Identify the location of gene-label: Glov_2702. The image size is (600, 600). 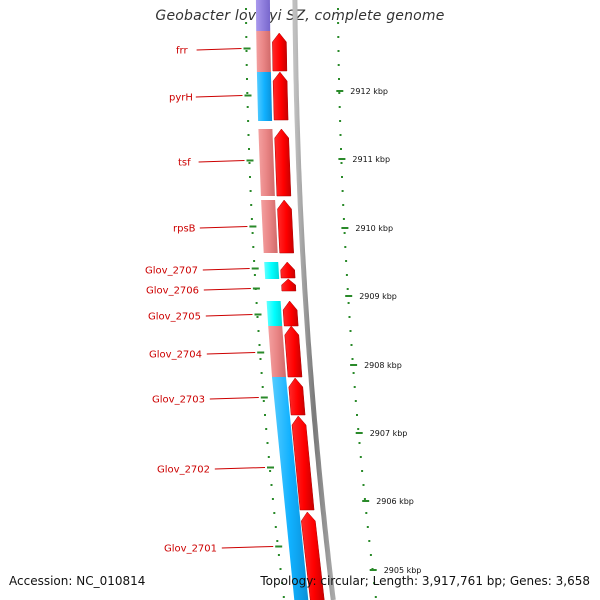
(183, 470).